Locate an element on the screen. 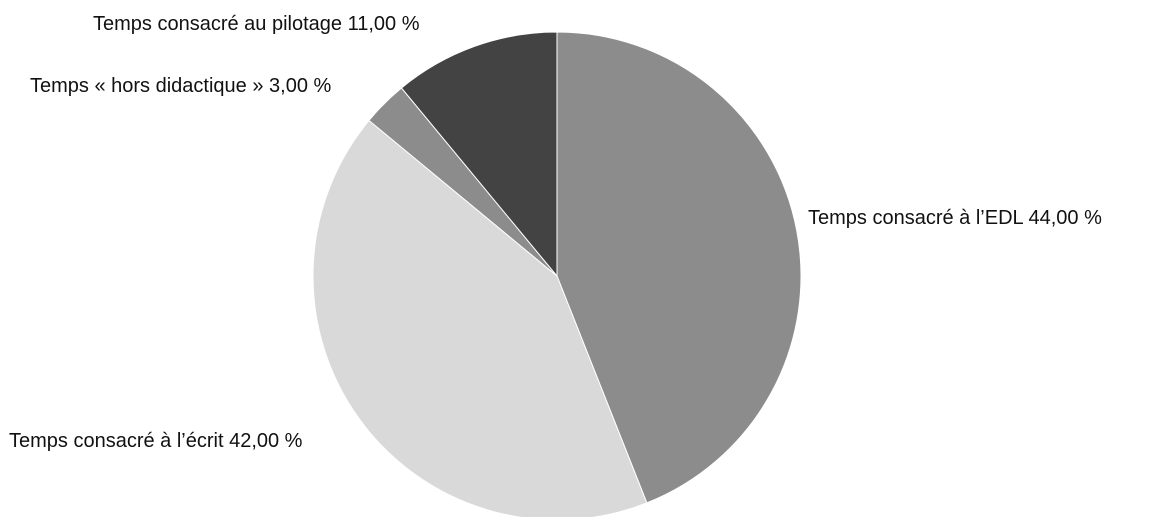  slice-label-pilotage: Temps consacré au pilotage 11,00 % is located at coordinates (256, 24).